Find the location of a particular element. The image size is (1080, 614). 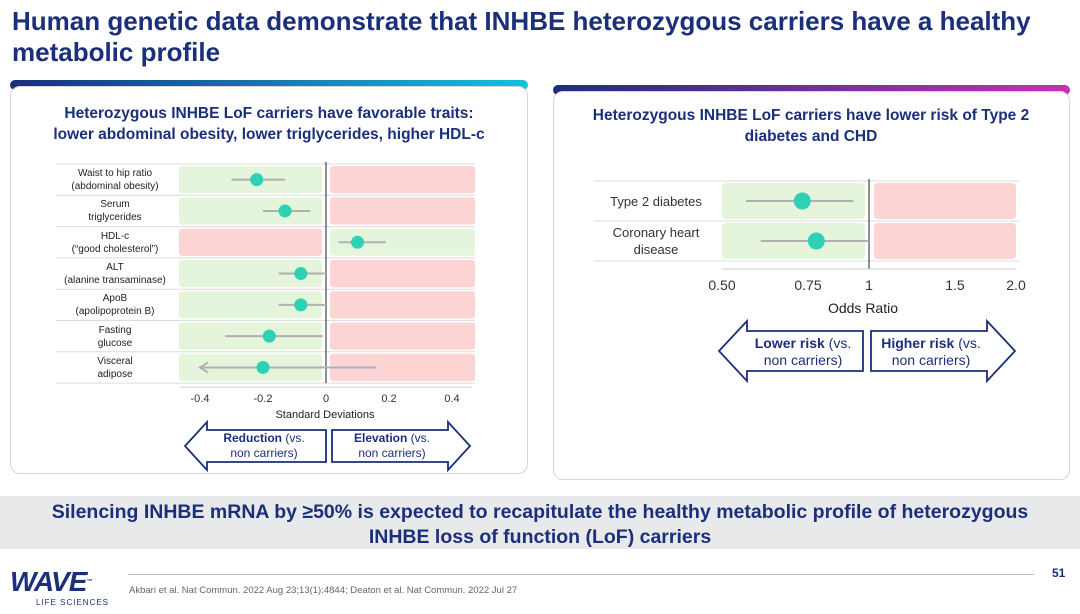

lower-risk-arrow-label: Lower risk (vs. non carriers) is located at coordinates (803, 351).